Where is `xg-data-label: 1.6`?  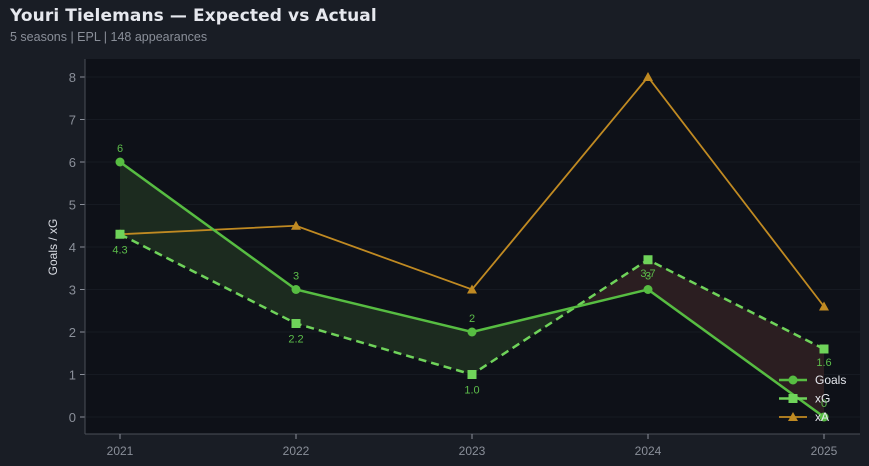 xg-data-label: 1.6 is located at coordinates (823, 363).